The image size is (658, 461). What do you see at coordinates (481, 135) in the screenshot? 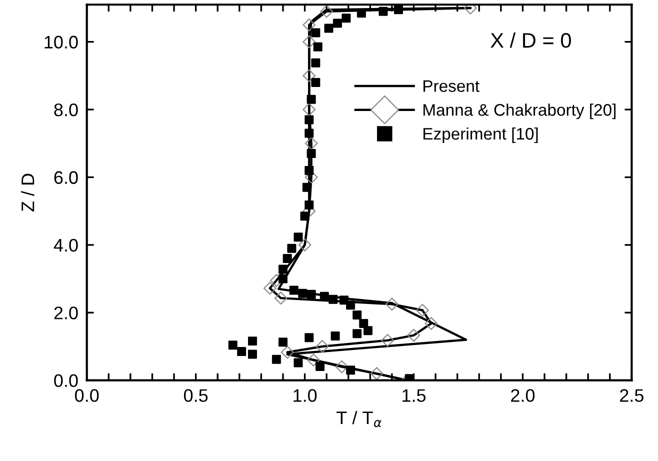
I see `legend-label: Ezperiment [10]` at bounding box center [481, 135].